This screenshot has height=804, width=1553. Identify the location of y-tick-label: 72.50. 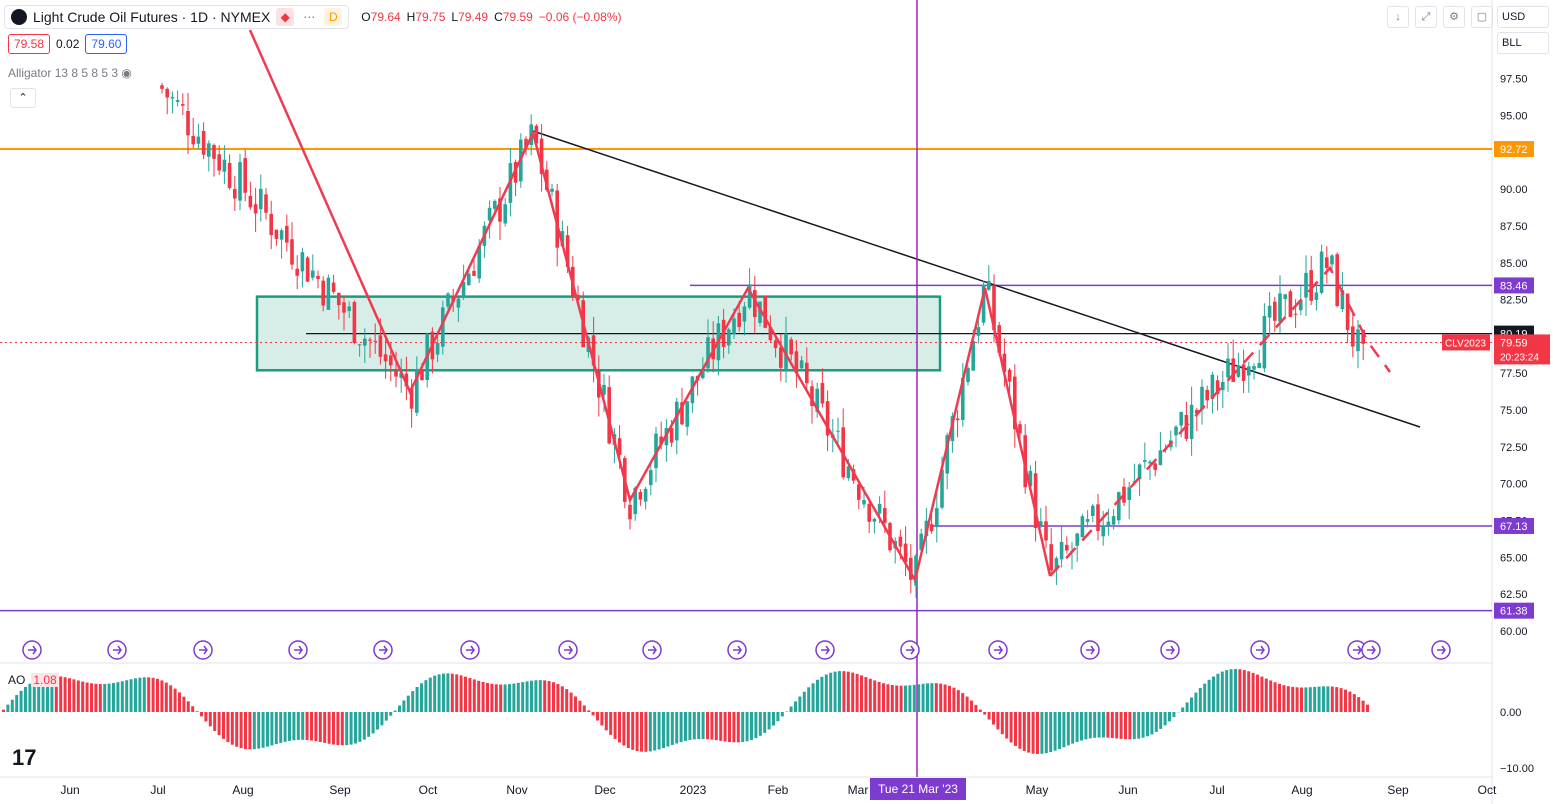
(1514, 448).